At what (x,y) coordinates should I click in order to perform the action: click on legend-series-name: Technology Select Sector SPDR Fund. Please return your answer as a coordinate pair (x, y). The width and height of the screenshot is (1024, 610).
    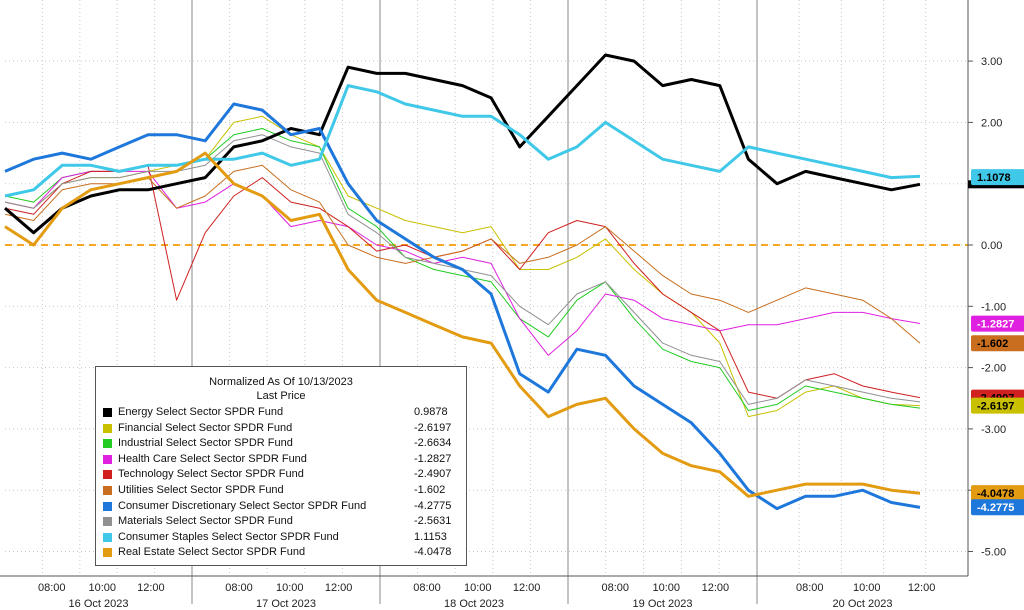
    Looking at the image, I should click on (211, 474).